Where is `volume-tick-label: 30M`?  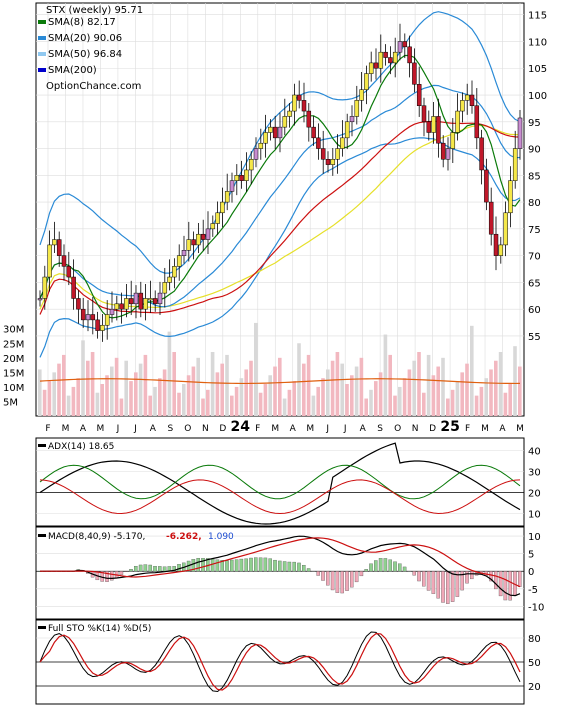 volume-tick-label: 30M is located at coordinates (13, 330).